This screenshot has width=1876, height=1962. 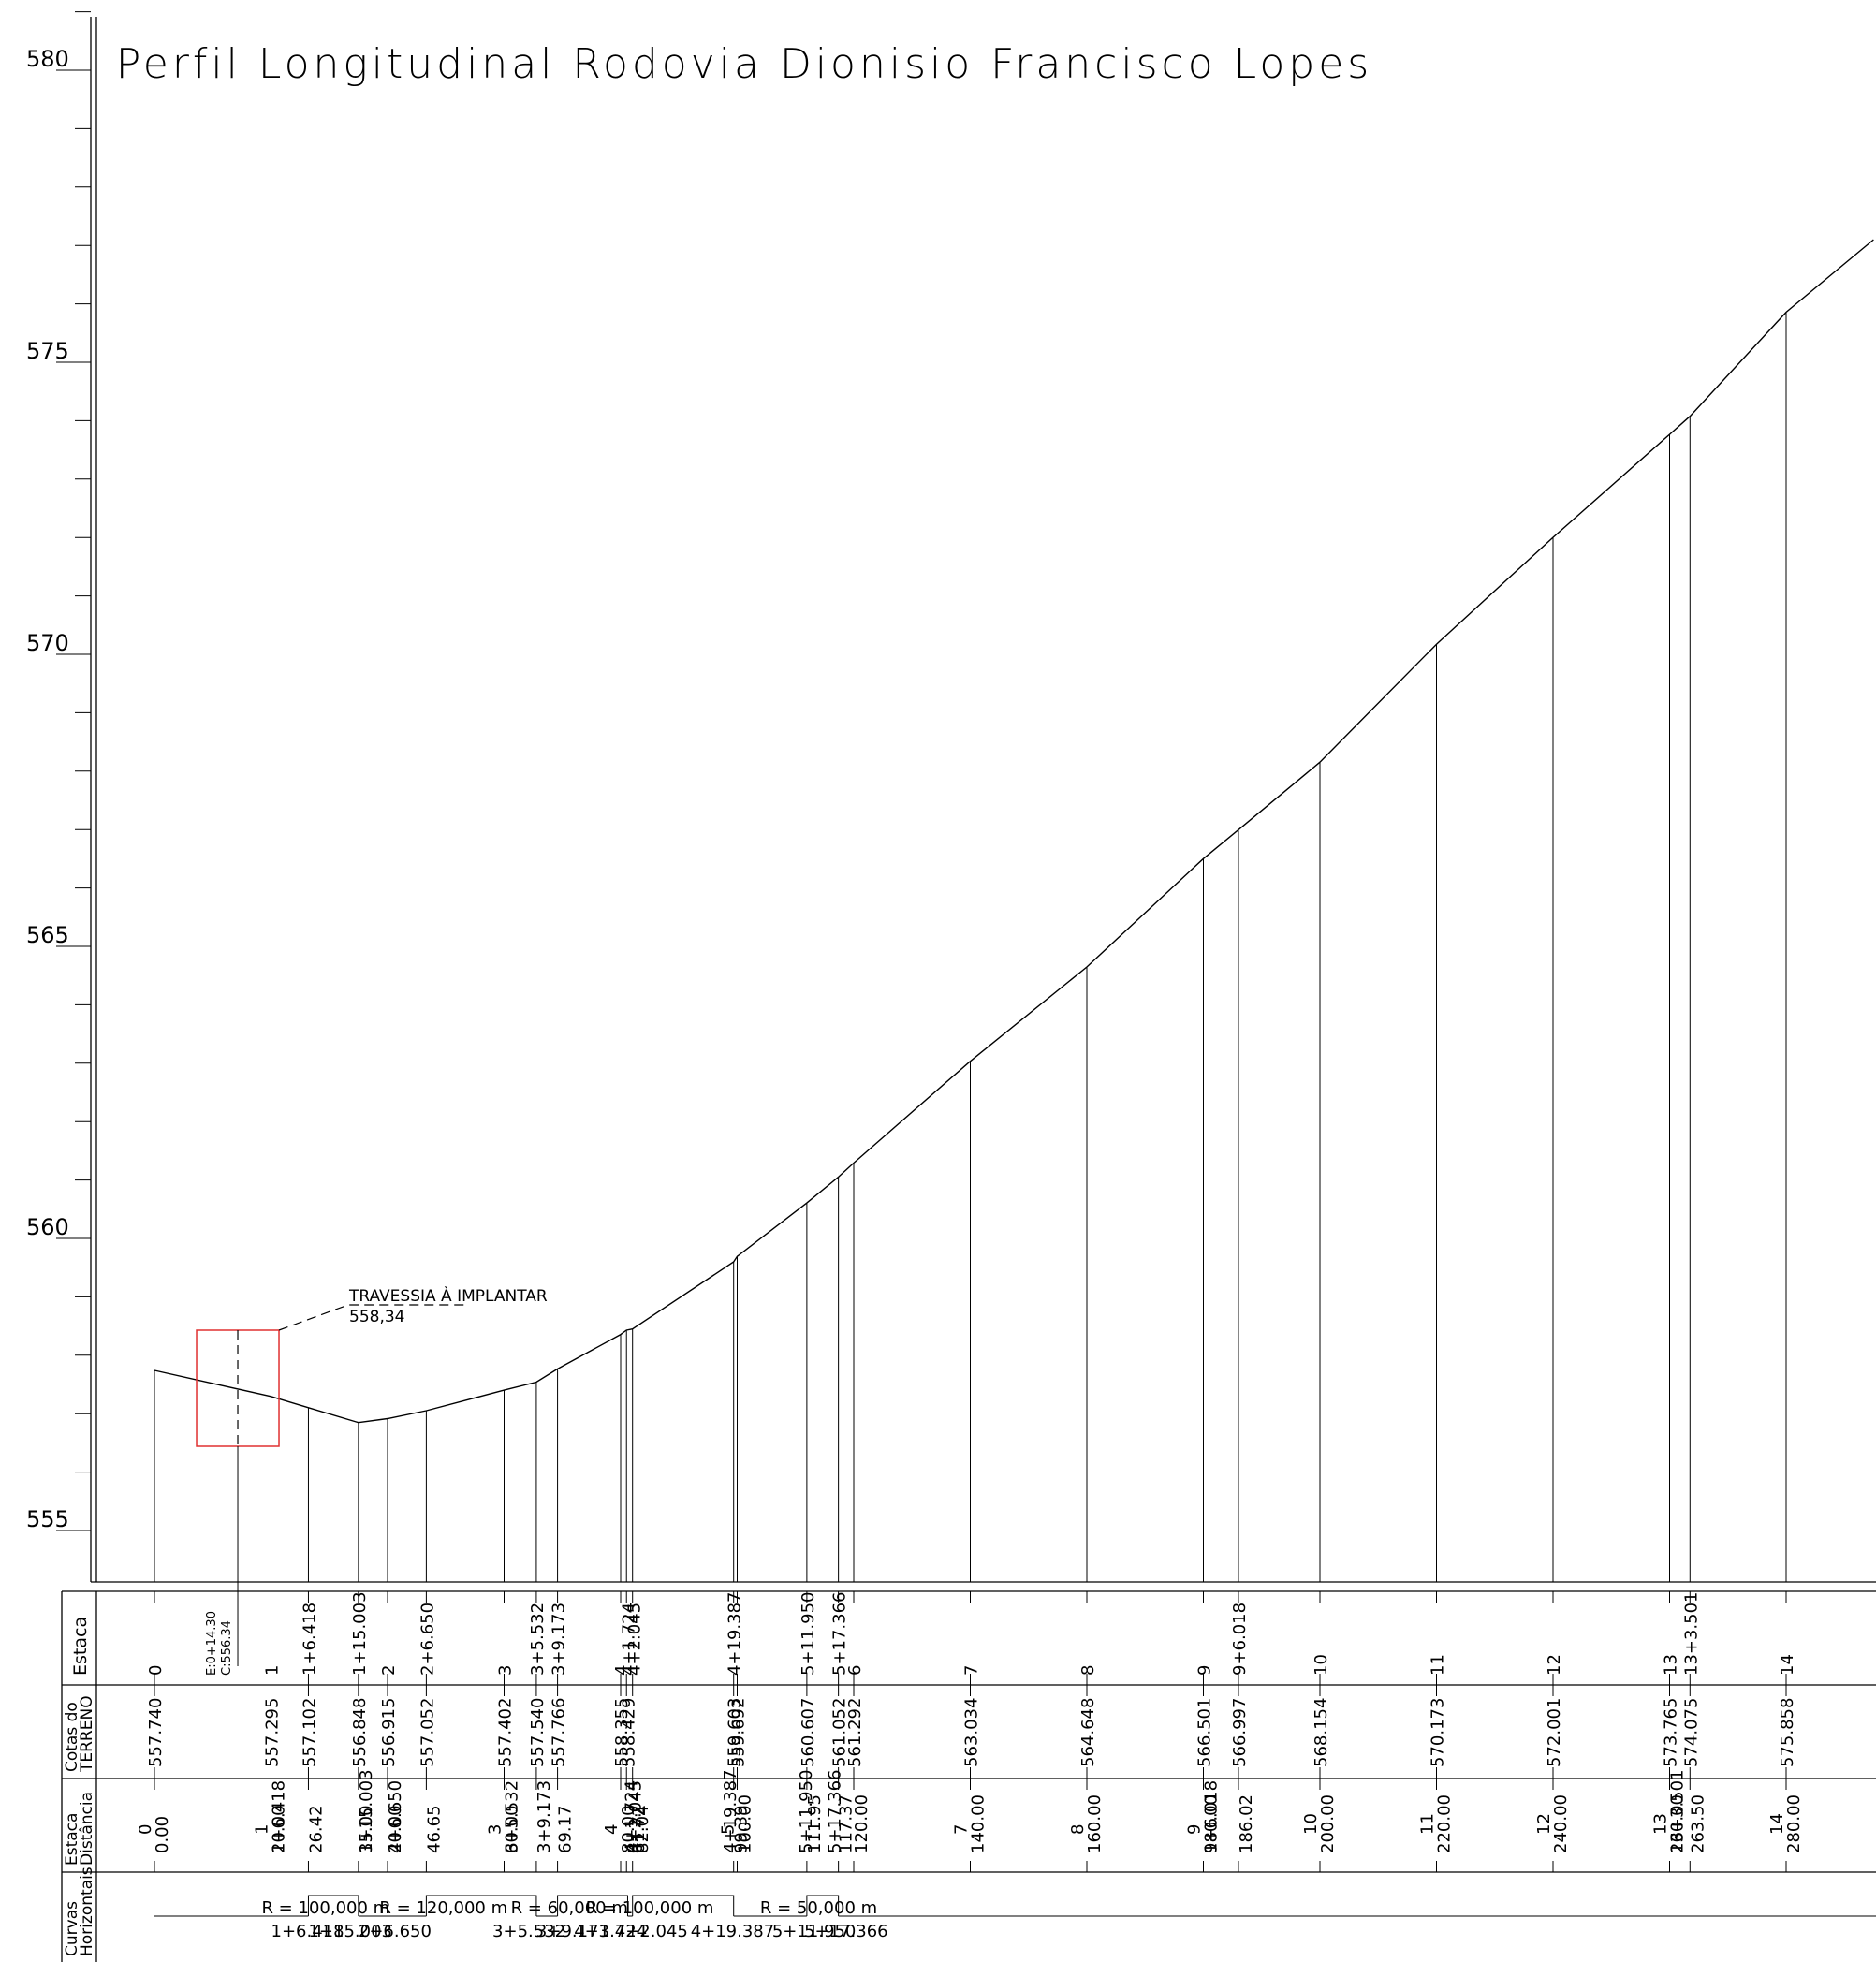 I want to click on dist-value-label: 9+6.018, so click(x=1212, y=1816).